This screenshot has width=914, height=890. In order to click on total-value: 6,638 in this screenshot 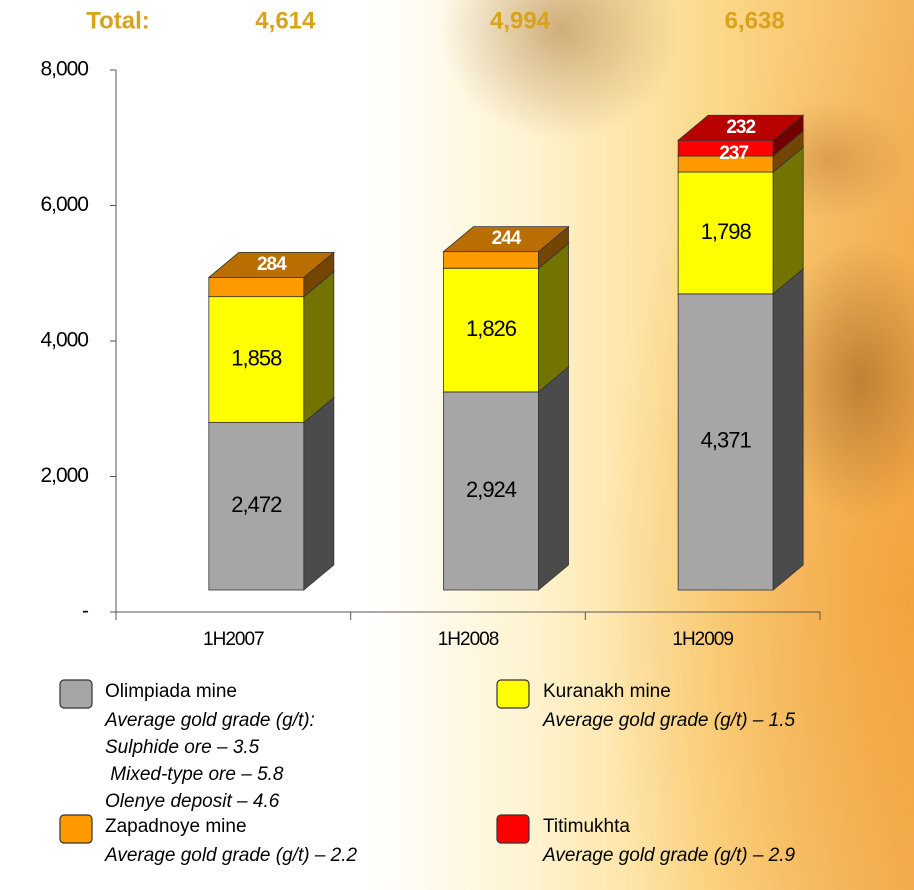, I will do `click(755, 20)`.